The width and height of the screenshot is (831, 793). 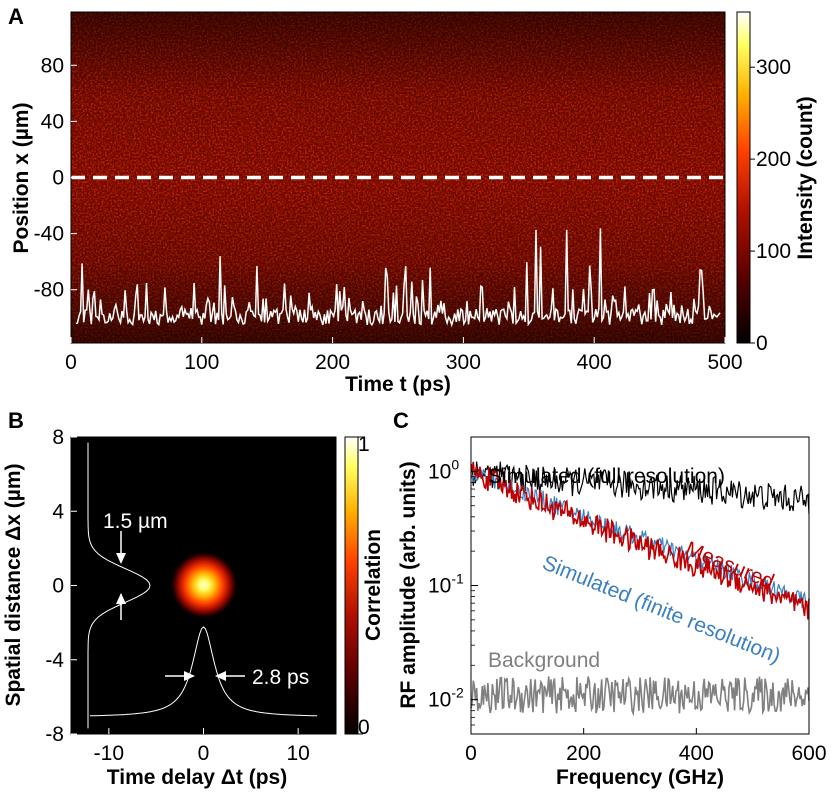 What do you see at coordinates (773, 67) in the screenshot?
I see `a-colorbar-tick-label: 300` at bounding box center [773, 67].